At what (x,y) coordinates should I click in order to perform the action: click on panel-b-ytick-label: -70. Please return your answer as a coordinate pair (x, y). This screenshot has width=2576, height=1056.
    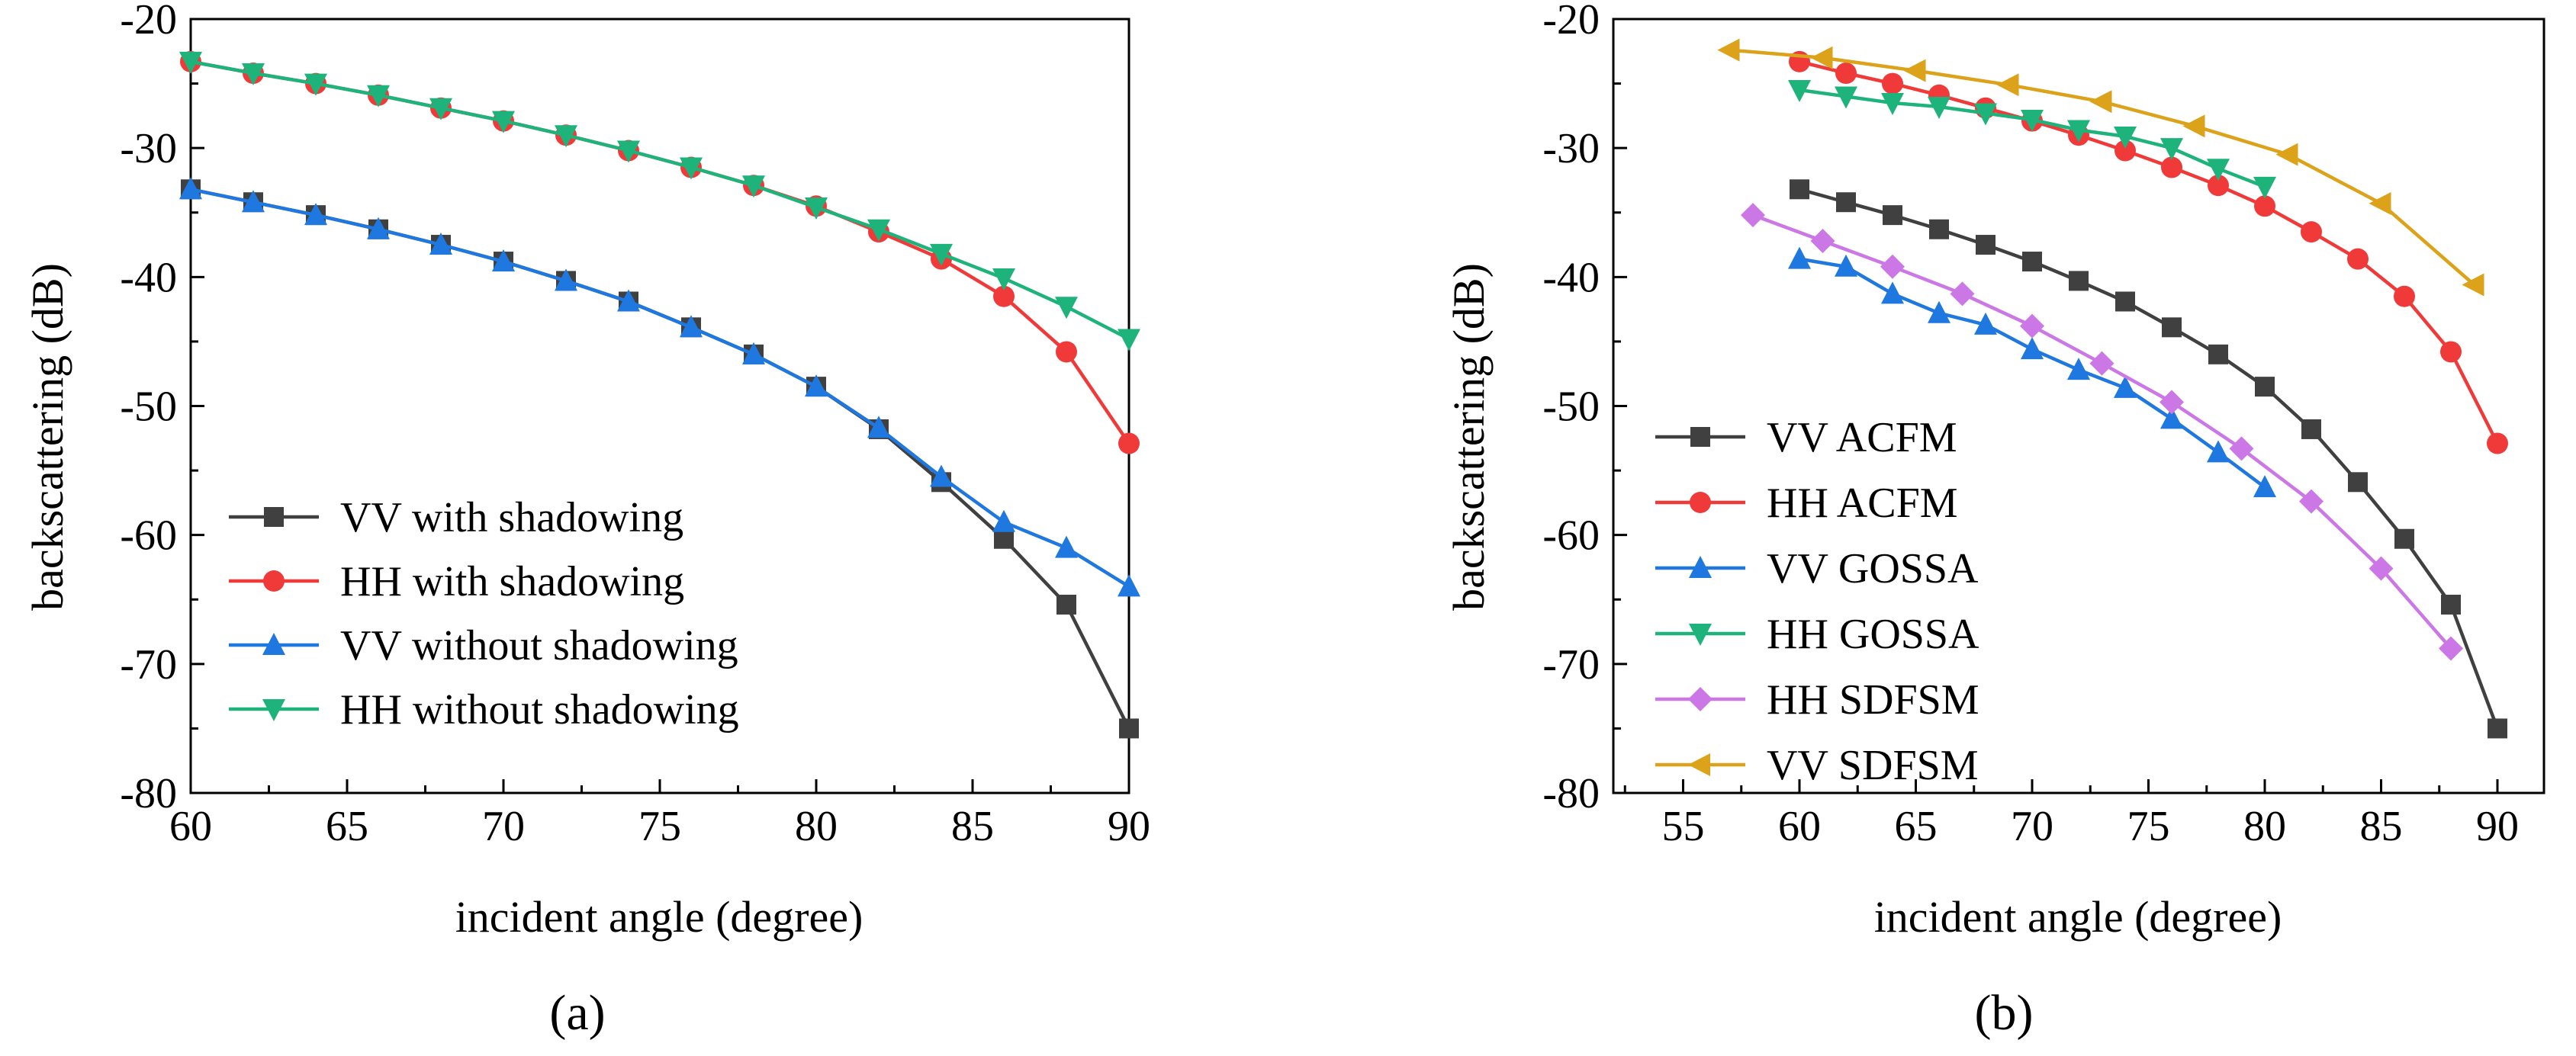
    Looking at the image, I should click on (1571, 664).